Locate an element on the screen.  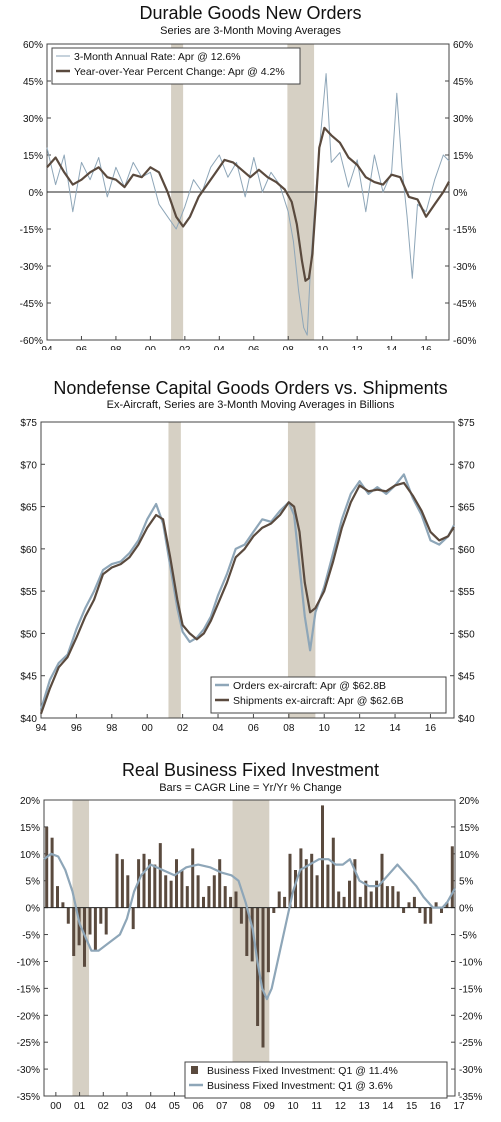
x-tick-label: 01 is located at coordinates (80, 1106).